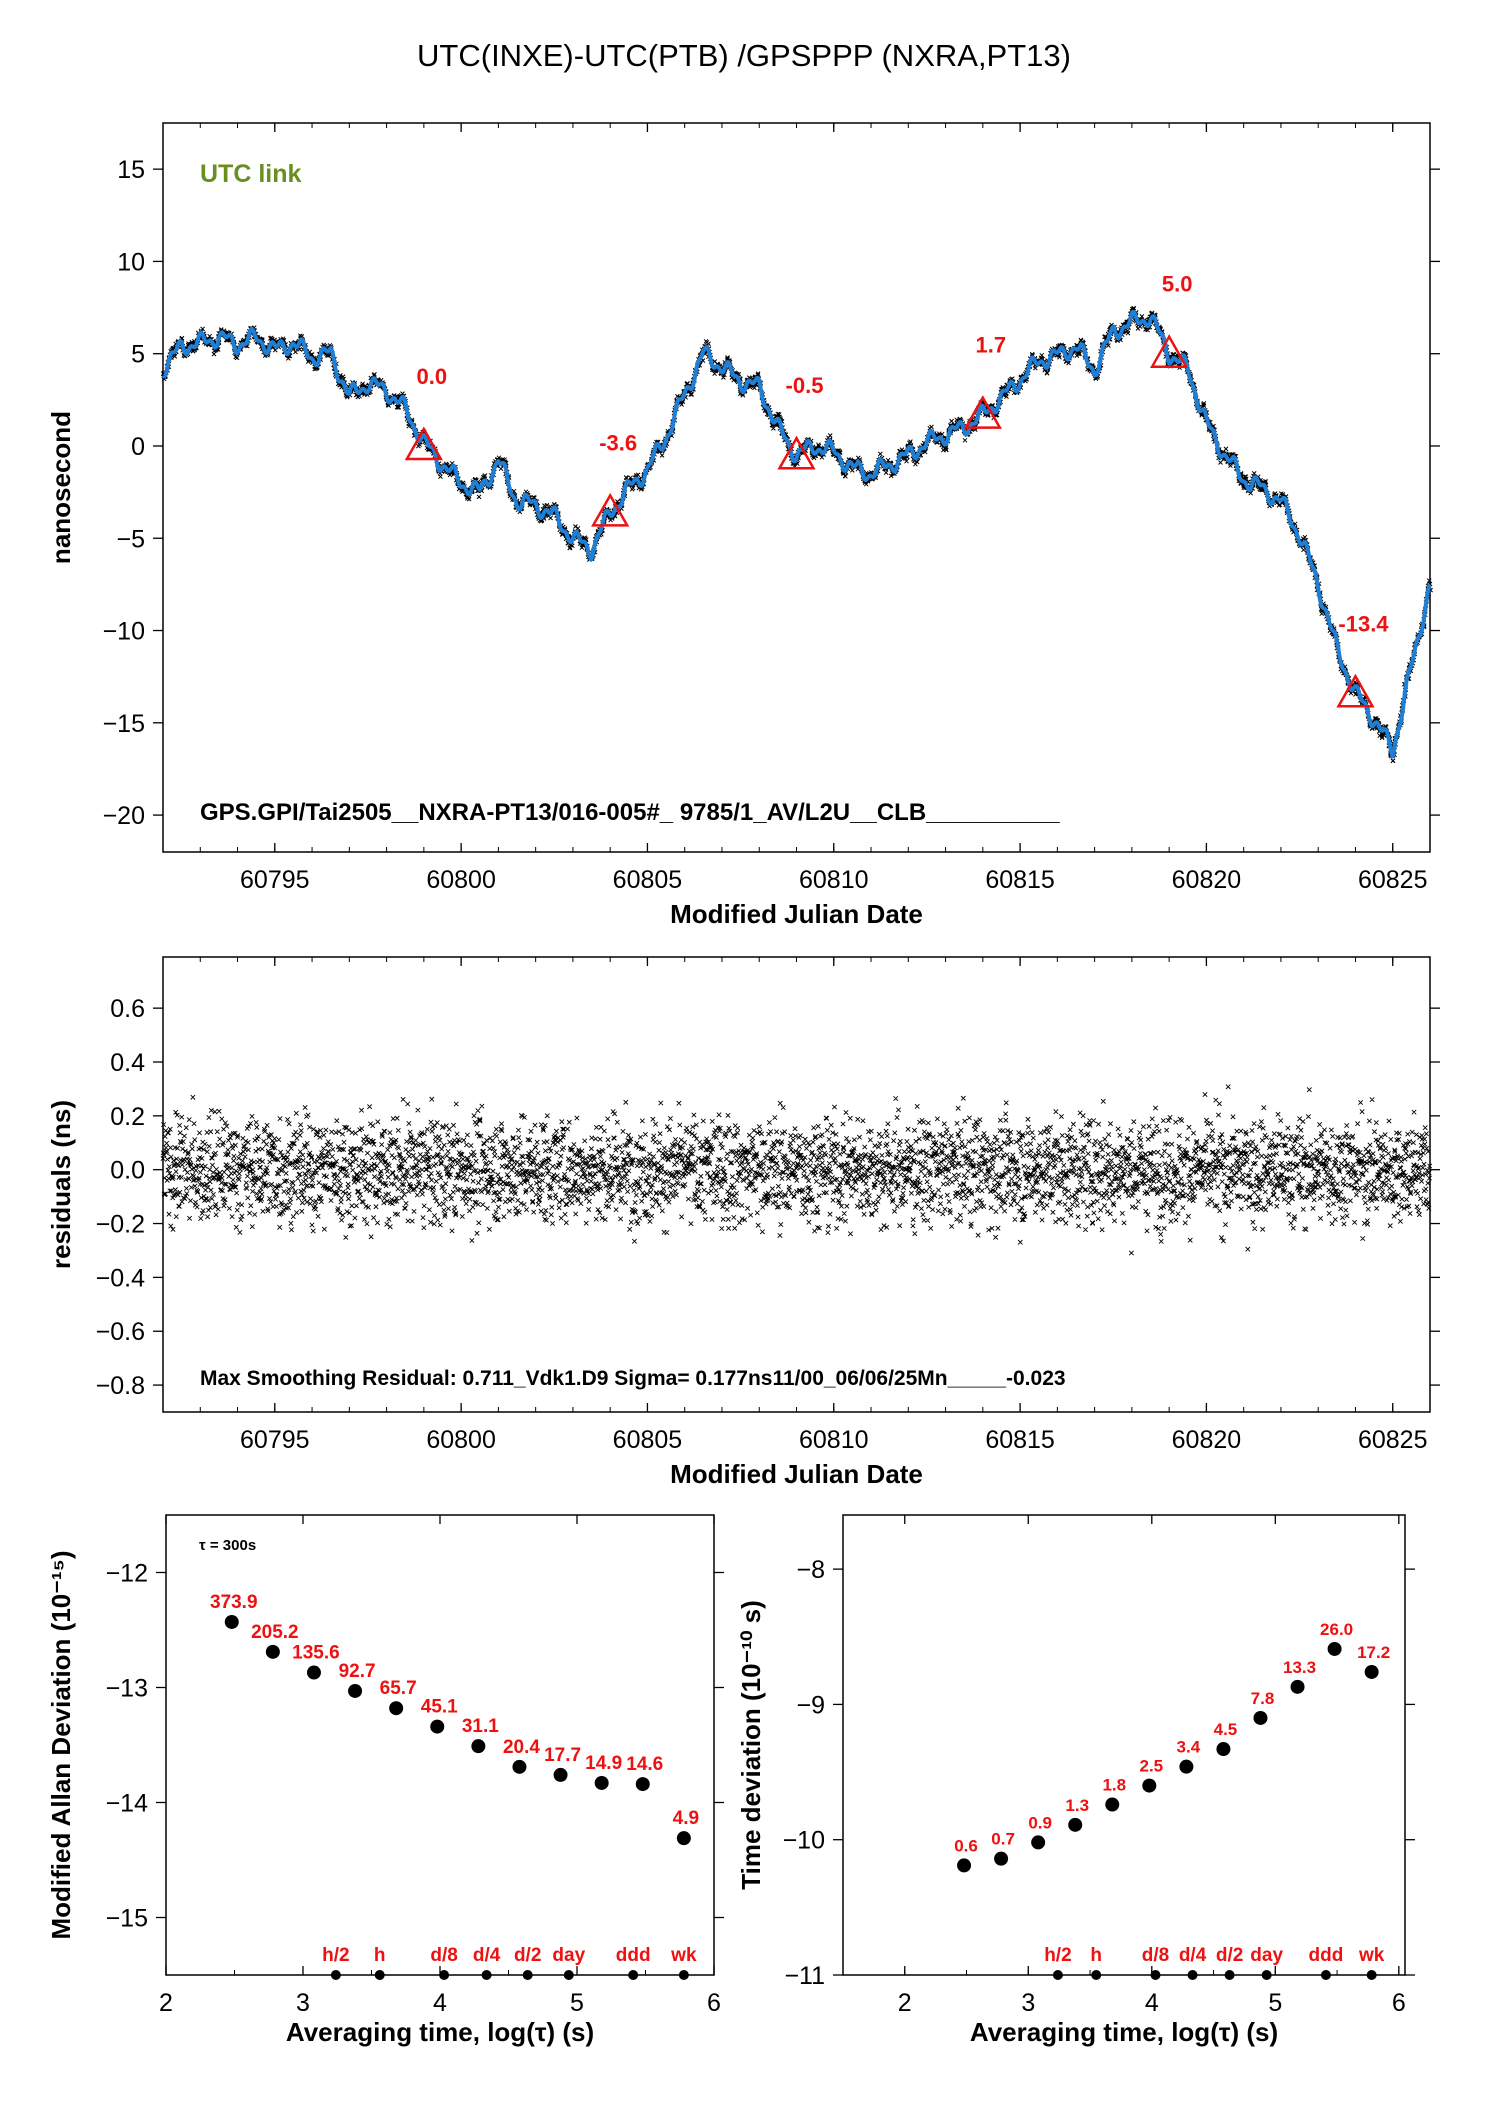 This screenshot has height=2105, width=1488. I want to click on y-tick-label: −14, so click(127, 1804).